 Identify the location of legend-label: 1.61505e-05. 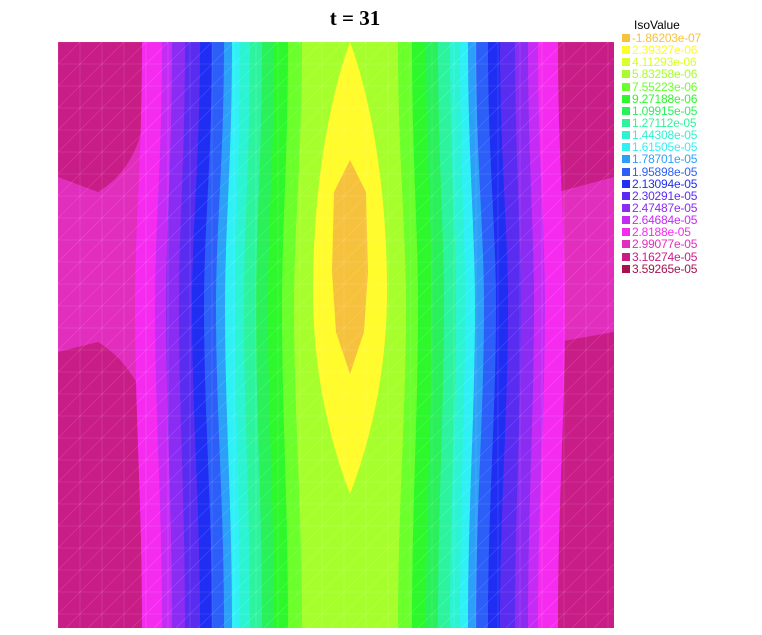
(665, 147).